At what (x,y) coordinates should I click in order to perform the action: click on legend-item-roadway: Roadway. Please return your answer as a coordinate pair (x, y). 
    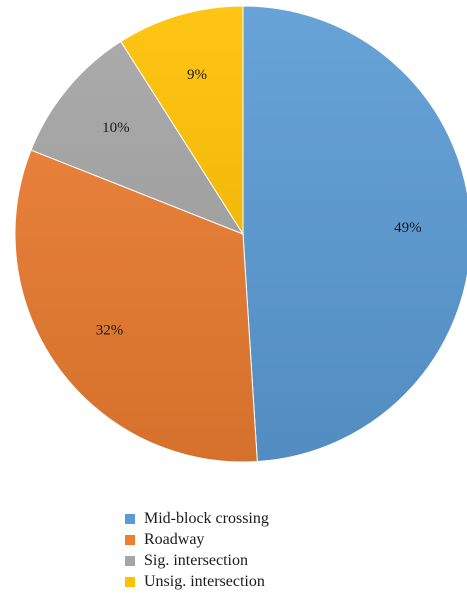
    Looking at the image, I should click on (197, 539).